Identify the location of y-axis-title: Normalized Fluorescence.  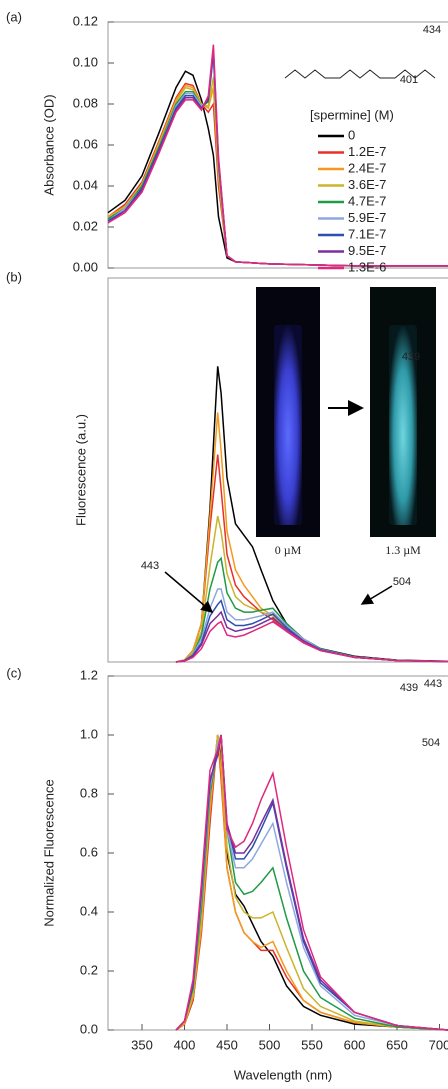
(48, 852).